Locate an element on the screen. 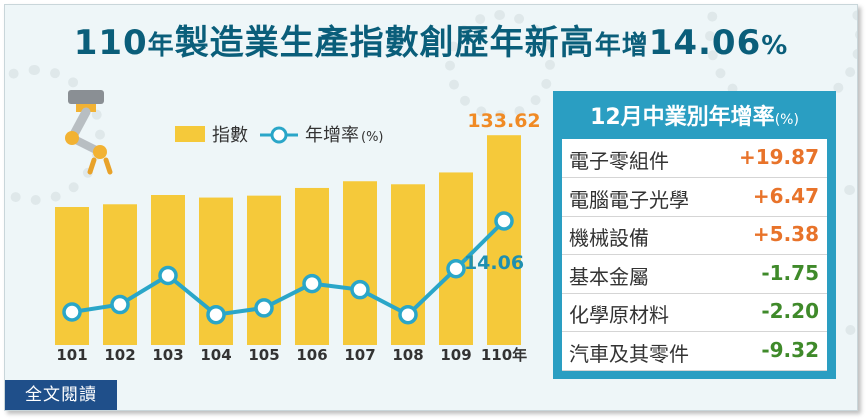 This screenshot has width=866, height=420. full-text-button: 全文閱讀 is located at coordinates (61, 395).